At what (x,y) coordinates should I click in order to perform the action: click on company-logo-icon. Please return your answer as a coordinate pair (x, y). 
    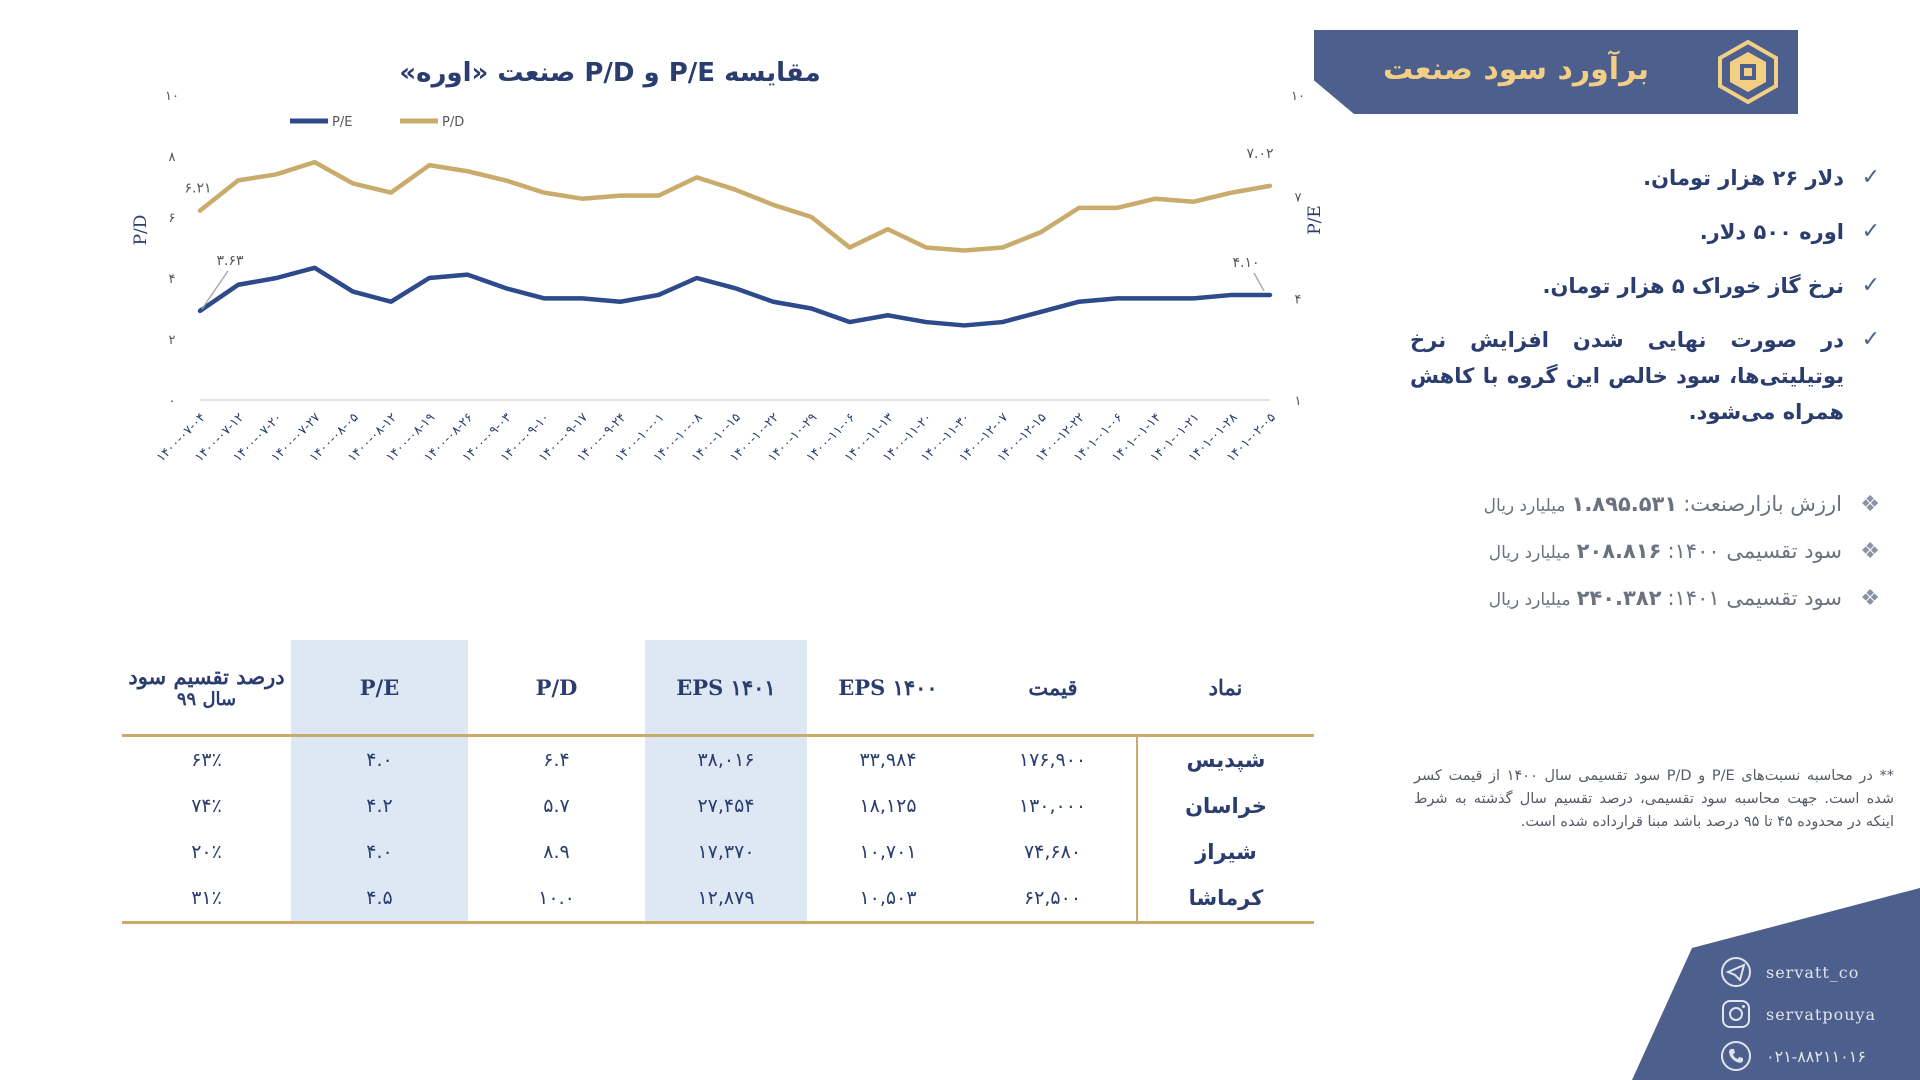
    Looking at the image, I should click on (1748, 72).